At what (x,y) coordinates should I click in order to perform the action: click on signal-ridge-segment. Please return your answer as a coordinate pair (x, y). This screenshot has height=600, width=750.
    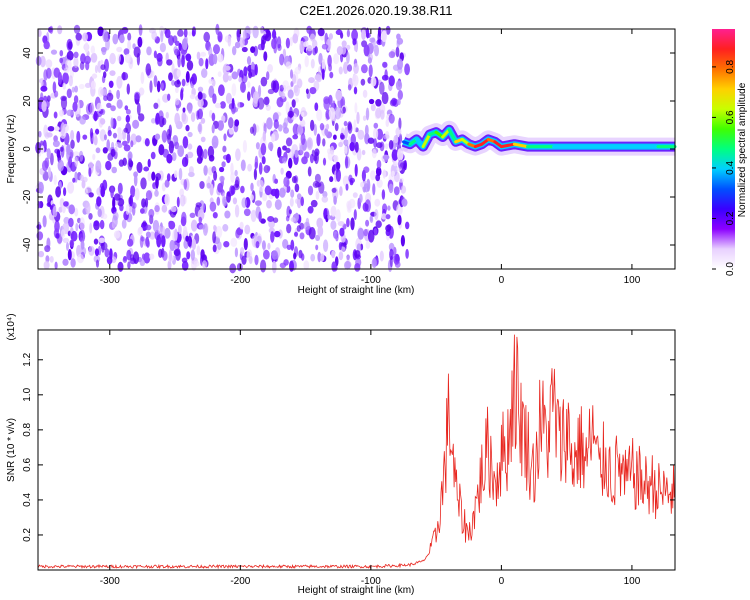
    Looking at the image, I should click on (507, 145).